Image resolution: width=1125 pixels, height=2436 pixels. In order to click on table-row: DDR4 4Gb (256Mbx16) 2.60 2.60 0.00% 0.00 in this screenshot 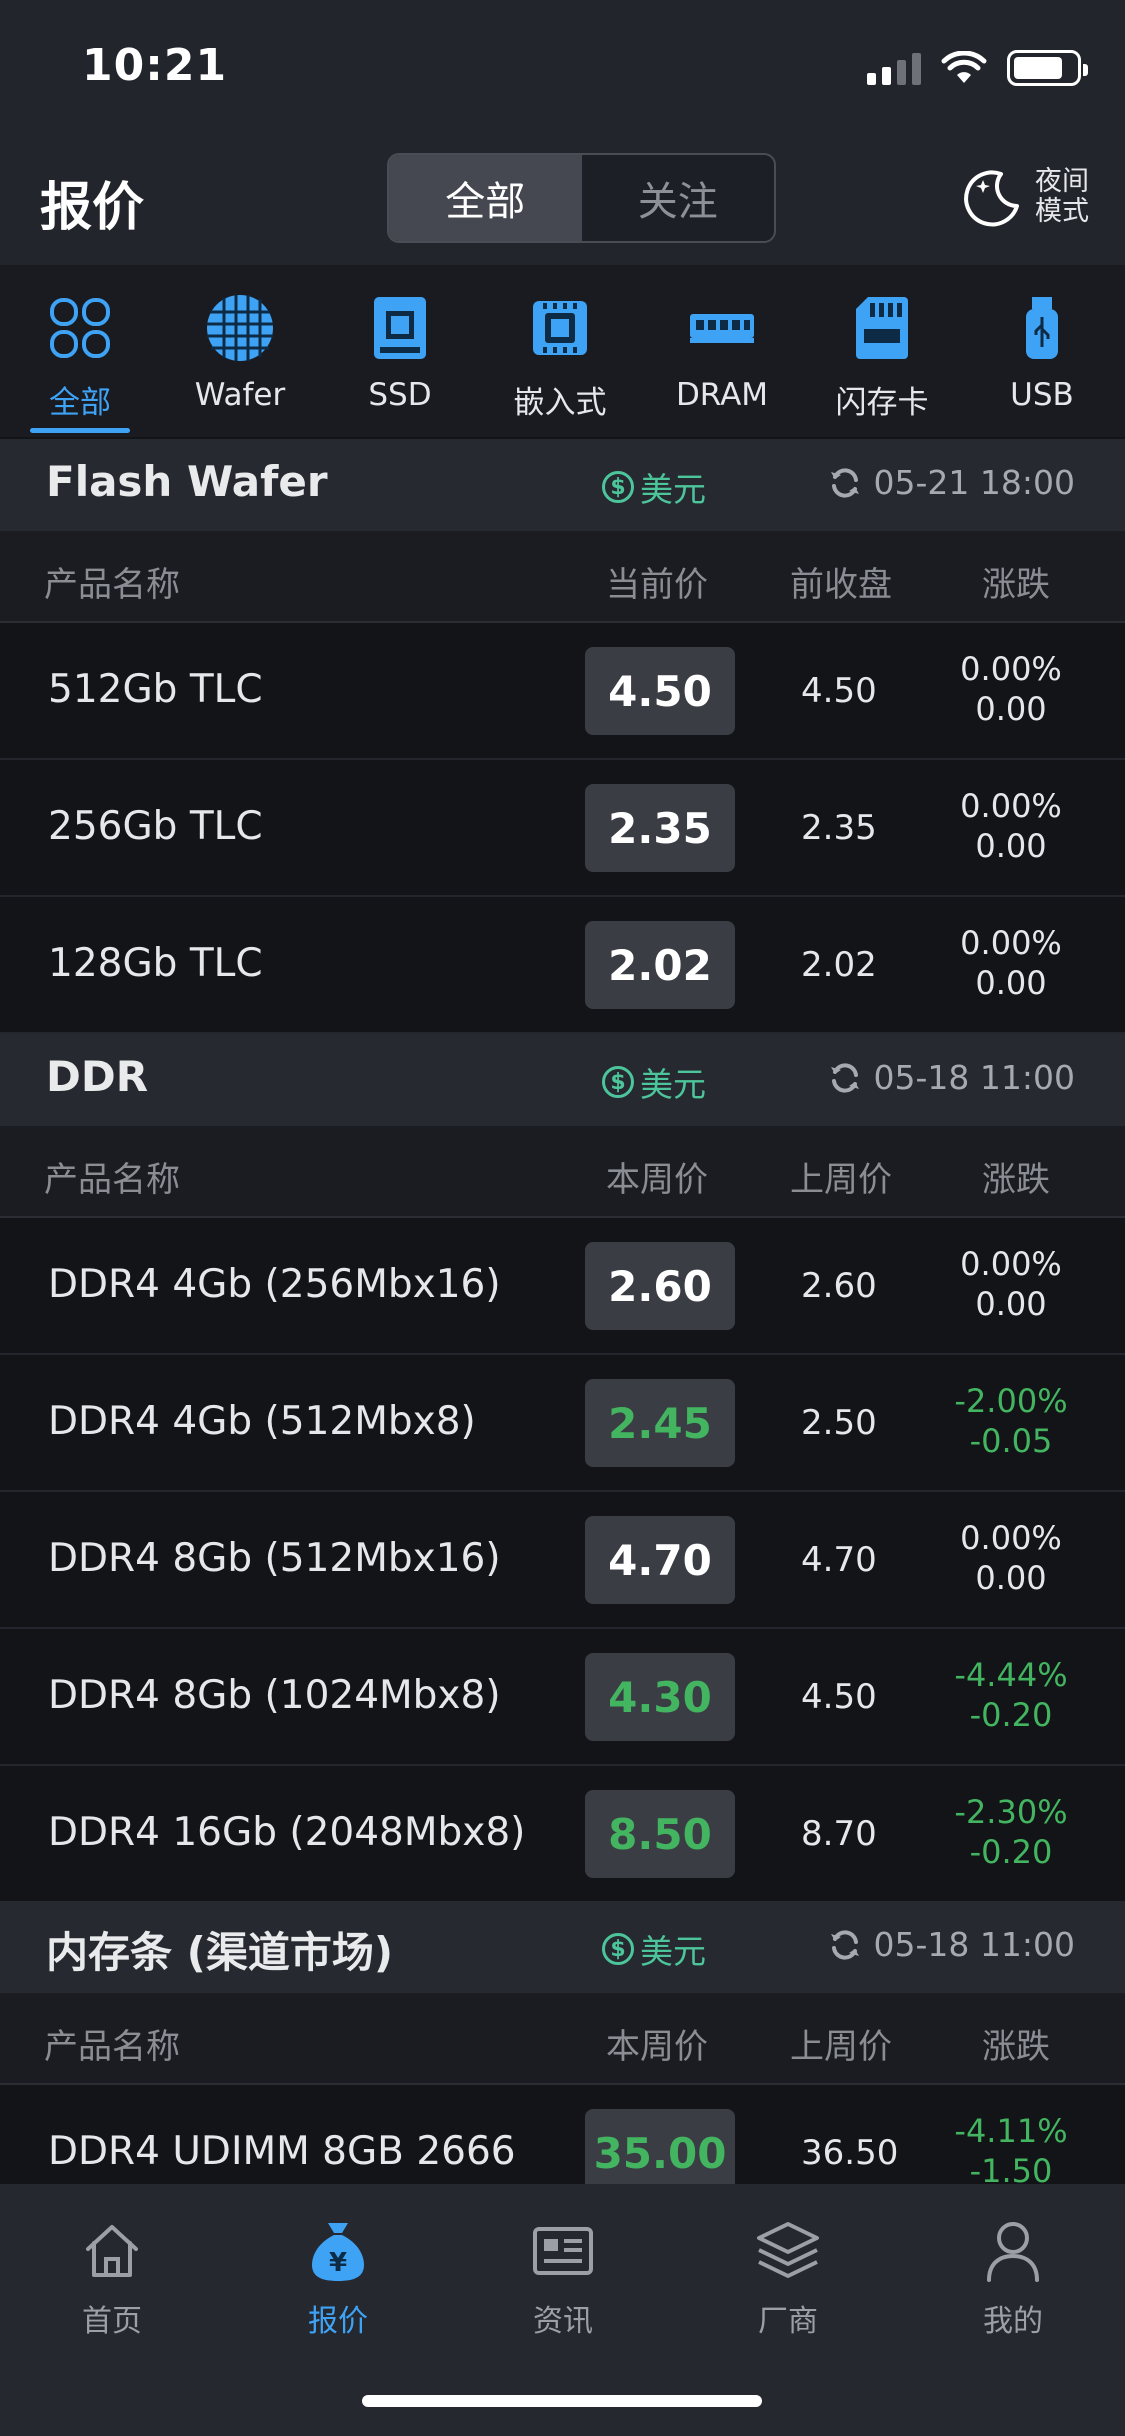, I will do `click(562, 1286)`.